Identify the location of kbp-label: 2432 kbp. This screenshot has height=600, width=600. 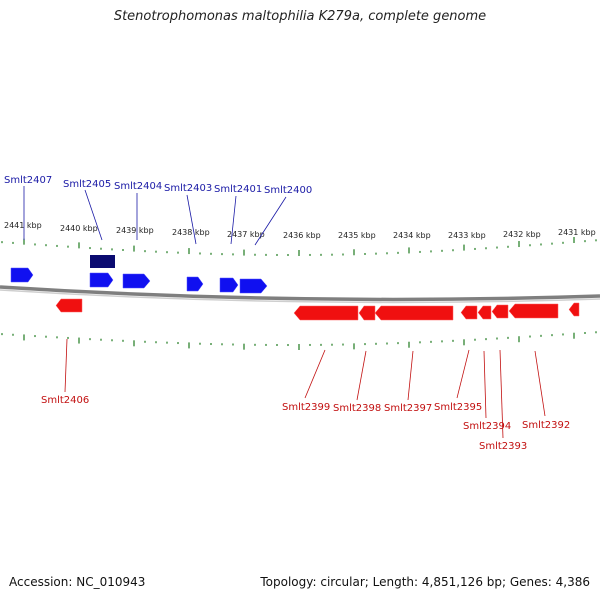
(522, 234).